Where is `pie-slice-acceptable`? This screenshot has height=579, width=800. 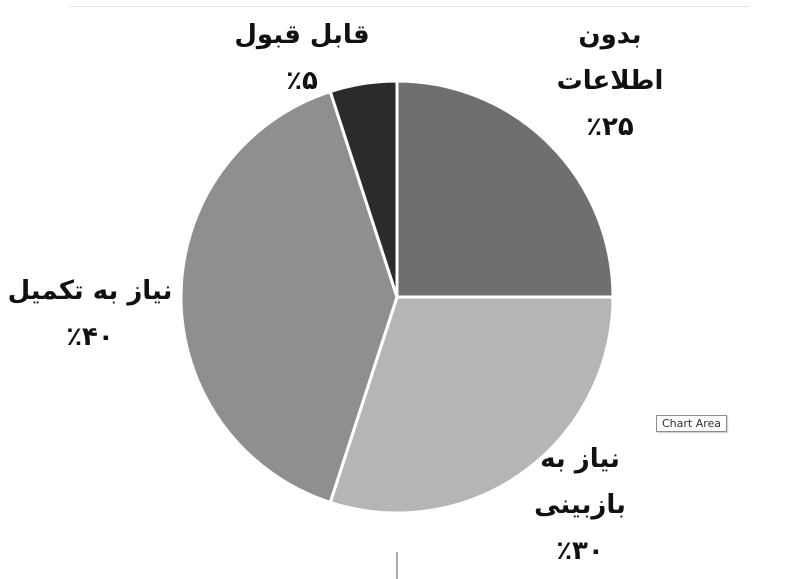 pie-slice-acceptable is located at coordinates (363, 188).